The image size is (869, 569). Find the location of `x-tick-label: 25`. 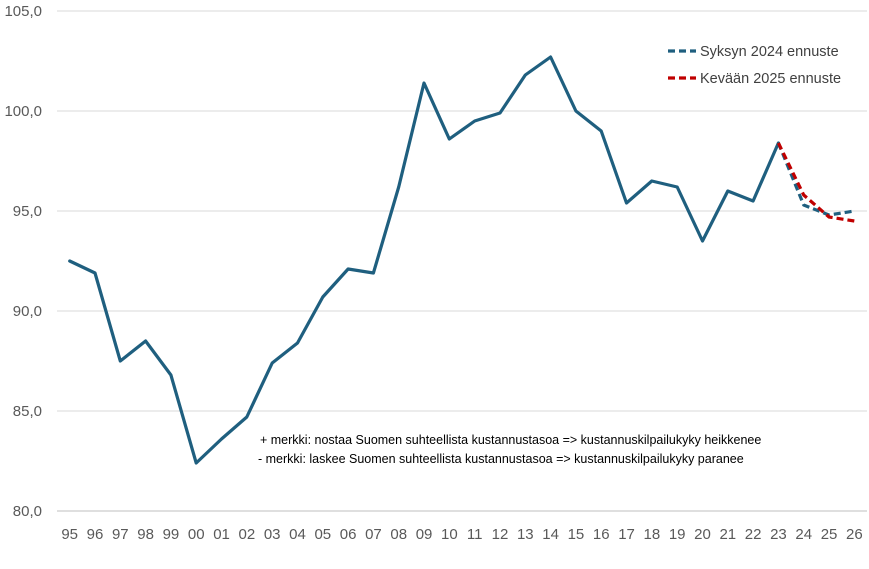

x-tick-label: 25 is located at coordinates (829, 534).